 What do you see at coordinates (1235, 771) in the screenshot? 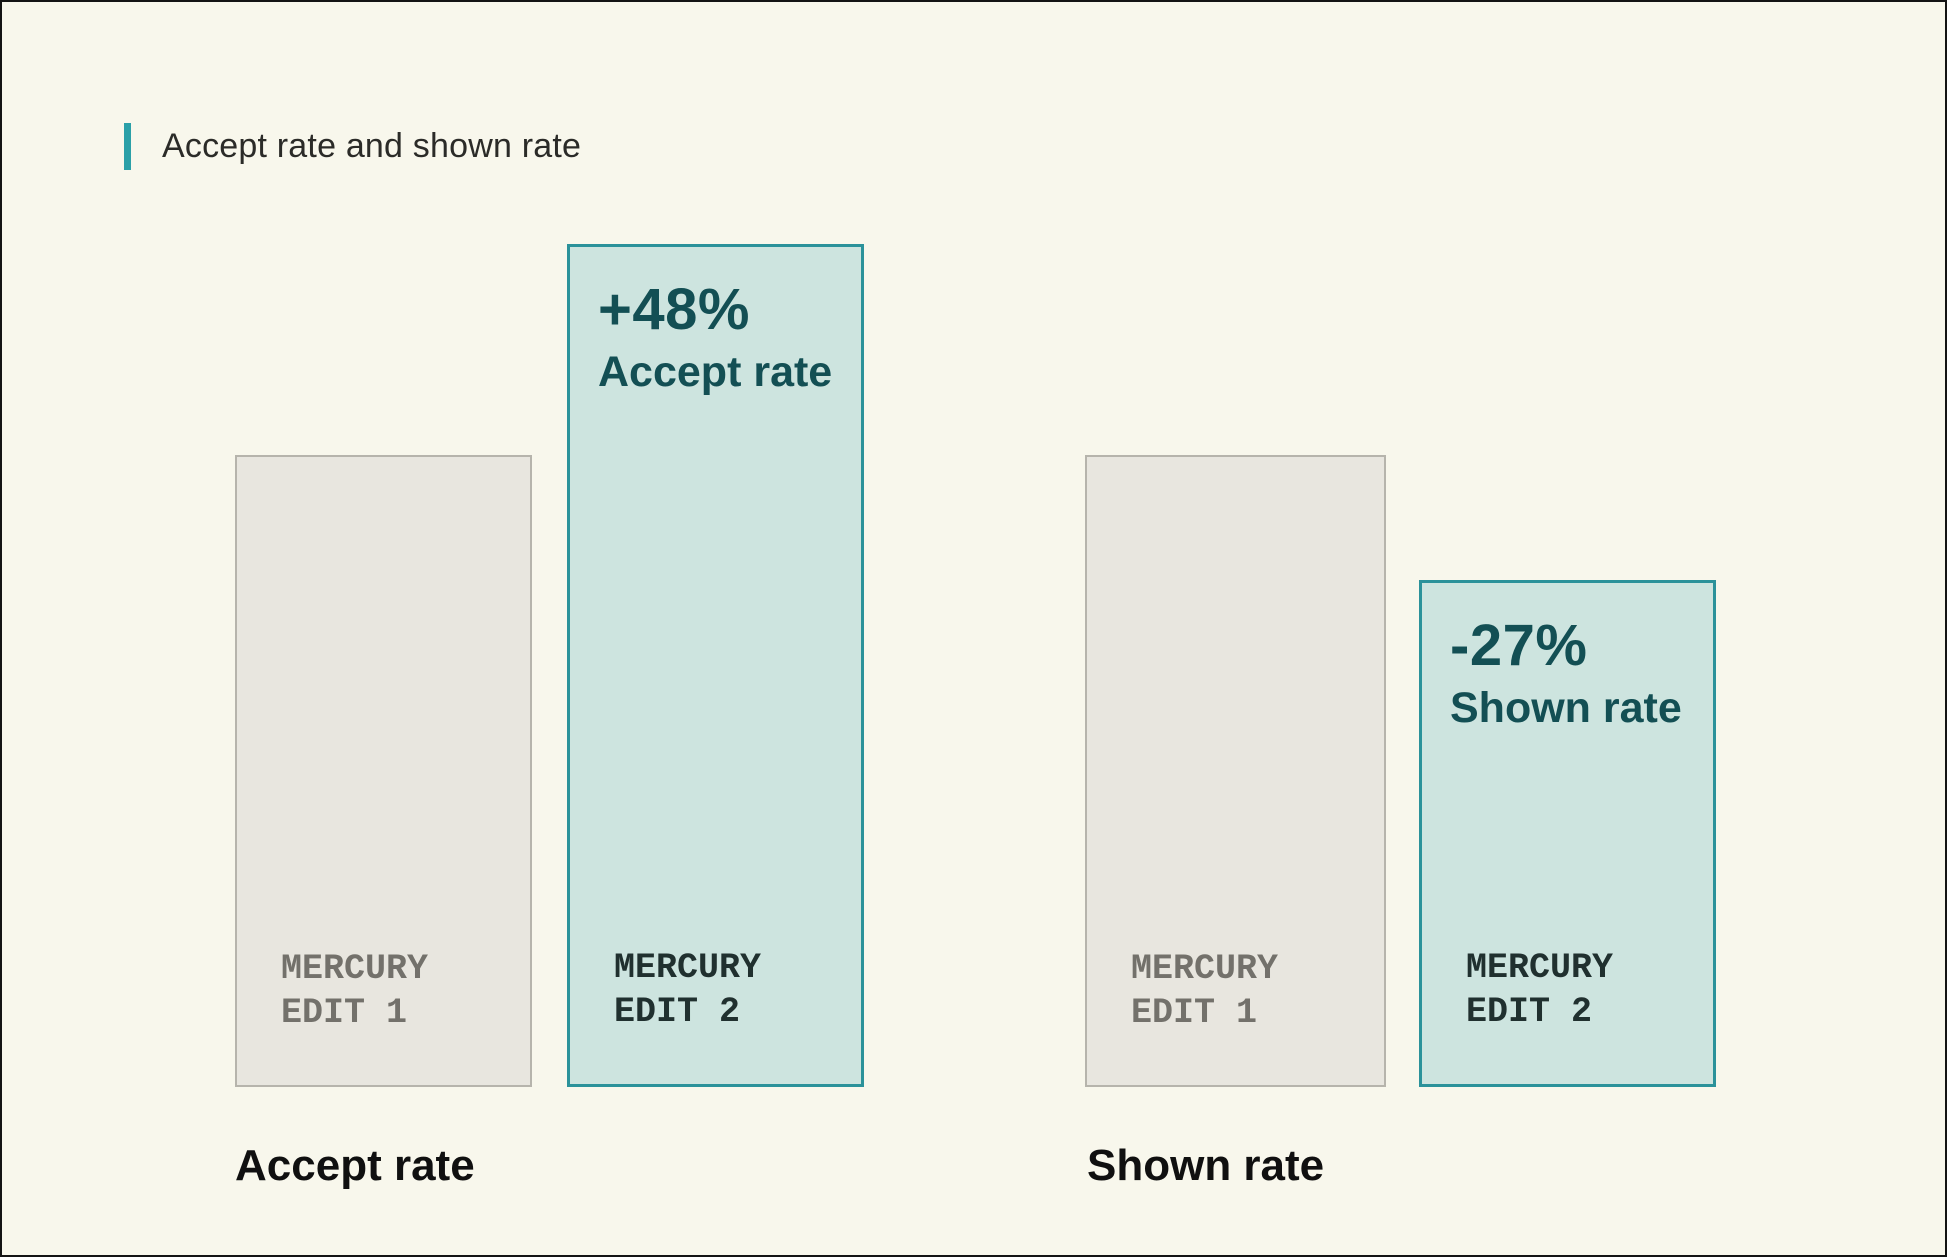
I see `shown-rate-bar-mercury-edit-1: MERCURY EDIT 1` at bounding box center [1235, 771].